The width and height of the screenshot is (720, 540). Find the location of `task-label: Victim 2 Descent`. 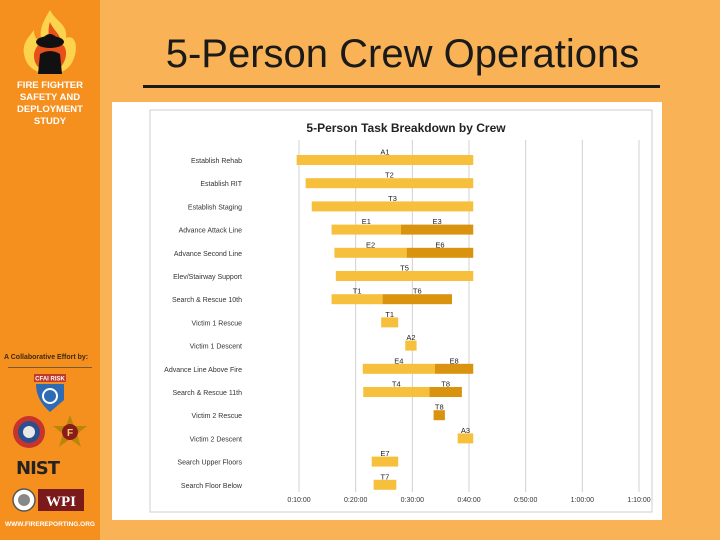

task-label: Victim 2 Descent is located at coordinates (216, 439).